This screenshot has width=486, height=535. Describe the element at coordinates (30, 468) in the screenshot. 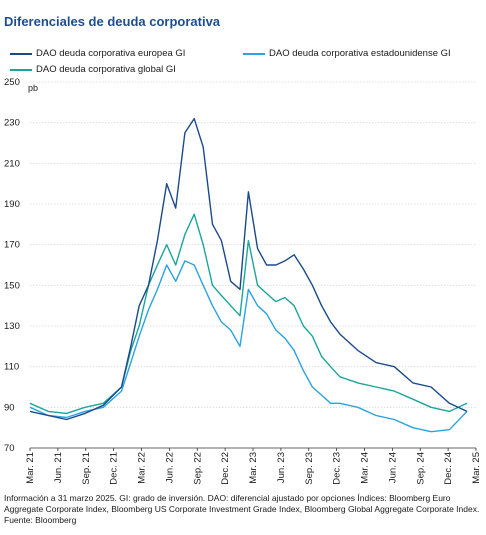

I see `x-tick-label: Mar. 21` at that location.